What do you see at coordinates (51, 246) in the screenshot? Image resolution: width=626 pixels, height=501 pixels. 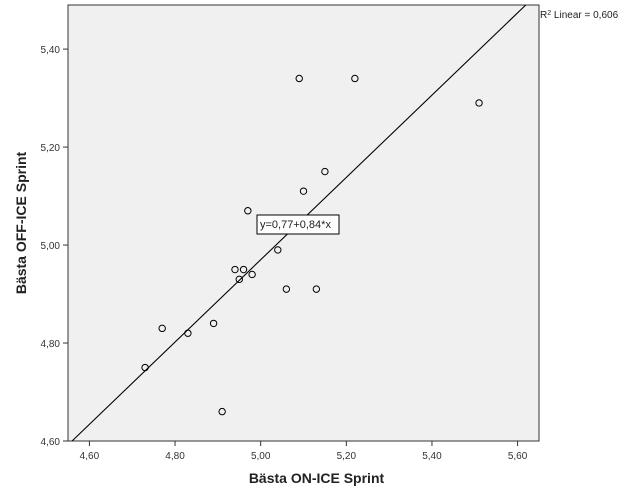 I see `y-tick-label: 5,00` at bounding box center [51, 246].